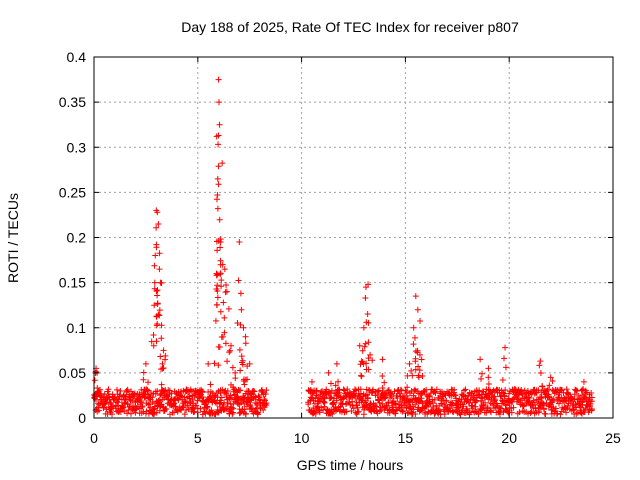  What do you see at coordinates (302, 438) in the screenshot?
I see `x-tick-label: 10` at bounding box center [302, 438].